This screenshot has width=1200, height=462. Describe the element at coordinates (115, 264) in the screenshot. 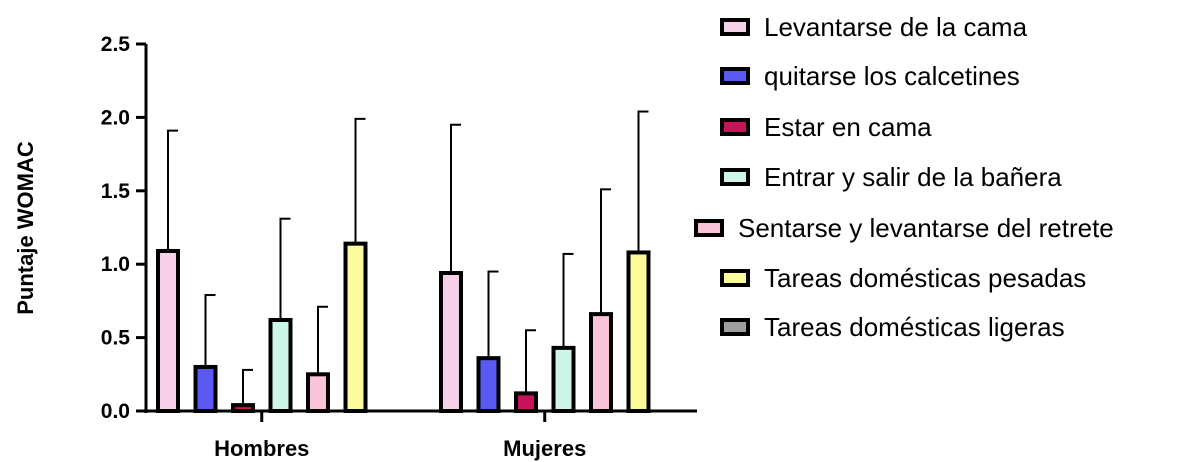

I see `y-tick-label-2: 1.0` at that location.